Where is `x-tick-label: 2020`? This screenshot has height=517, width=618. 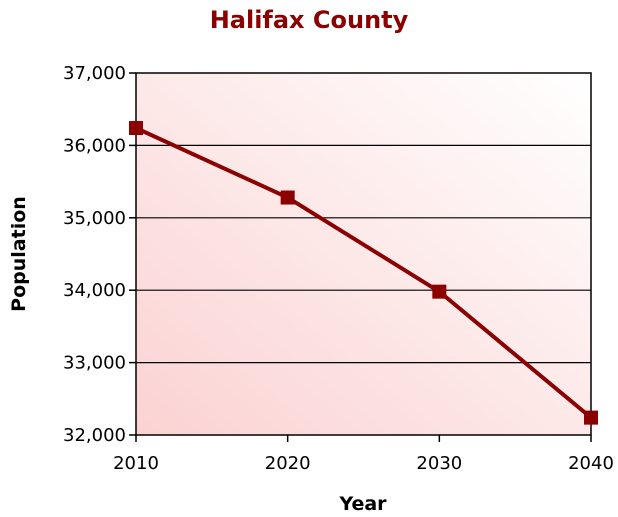
x-tick-label: 2020 is located at coordinates (288, 463).